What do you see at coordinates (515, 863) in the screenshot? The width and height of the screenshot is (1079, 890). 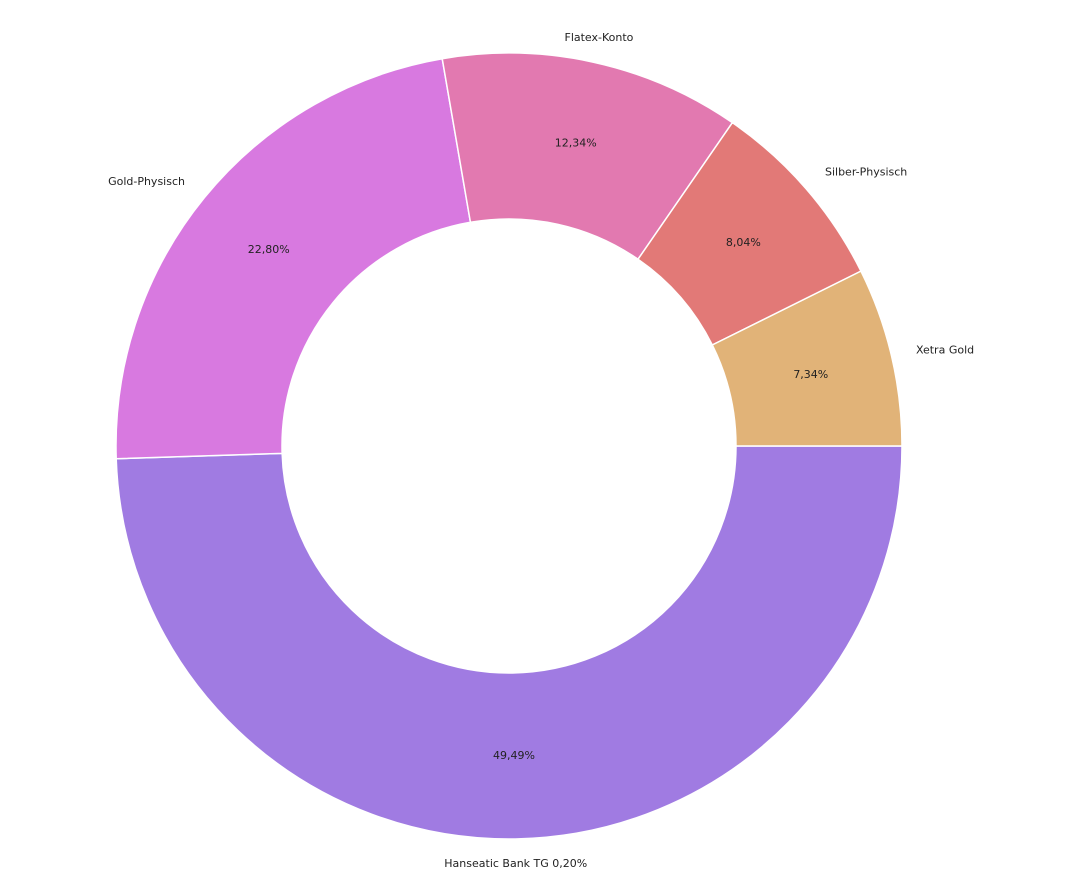 I see `category-label-hanseatic-bank-tg-0-20: Hanseatic Bank TG 0,20%` at bounding box center [515, 863].